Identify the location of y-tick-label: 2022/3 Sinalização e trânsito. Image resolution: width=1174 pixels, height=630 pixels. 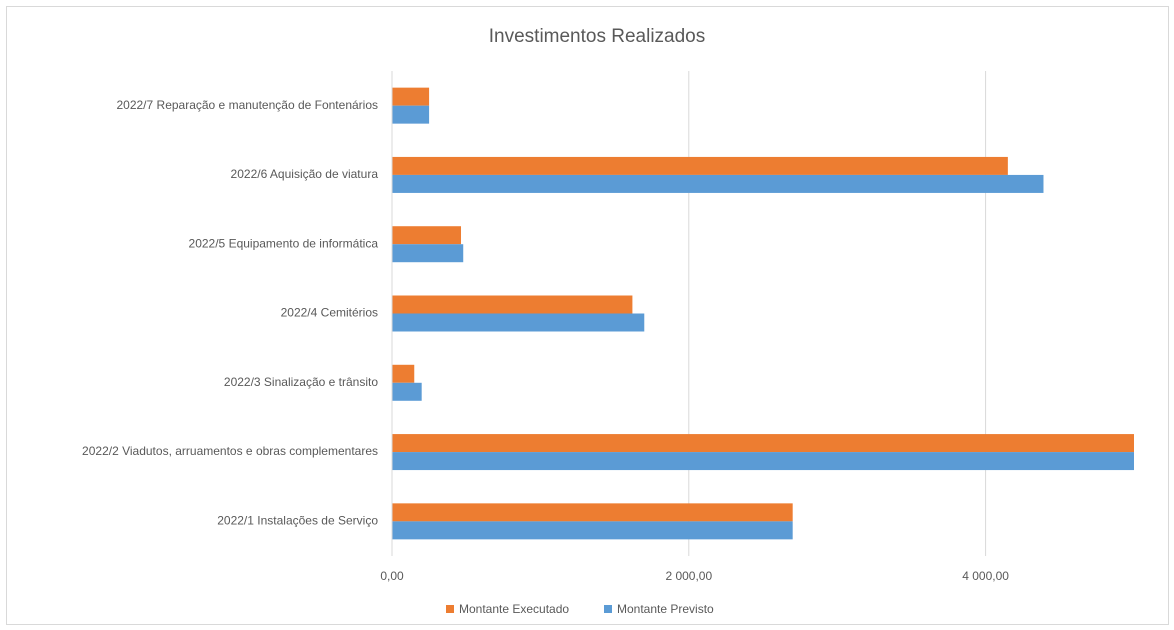
(301, 382).